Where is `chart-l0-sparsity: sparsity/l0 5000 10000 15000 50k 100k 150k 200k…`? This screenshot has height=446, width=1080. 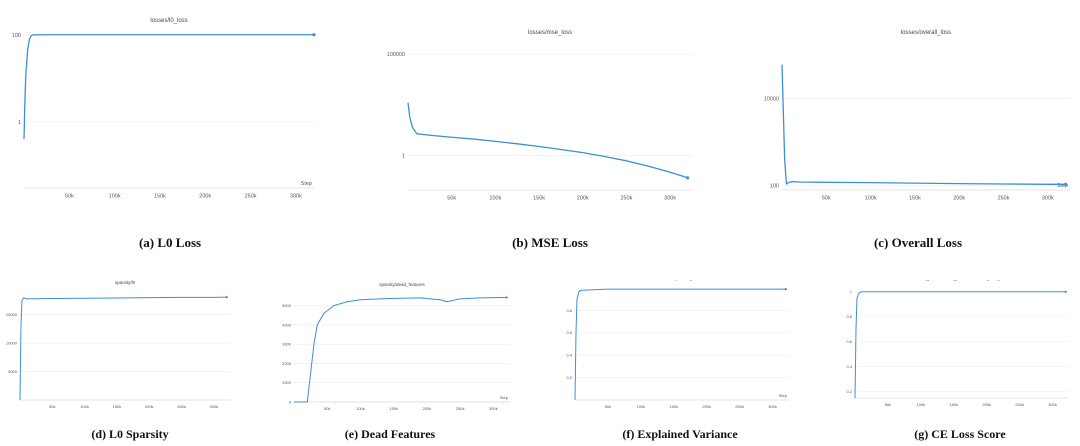 chart-l0-sparsity: sparsity/l0 5000 10000 15000 50k 100k 150k 200k… is located at coordinates (118, 344).